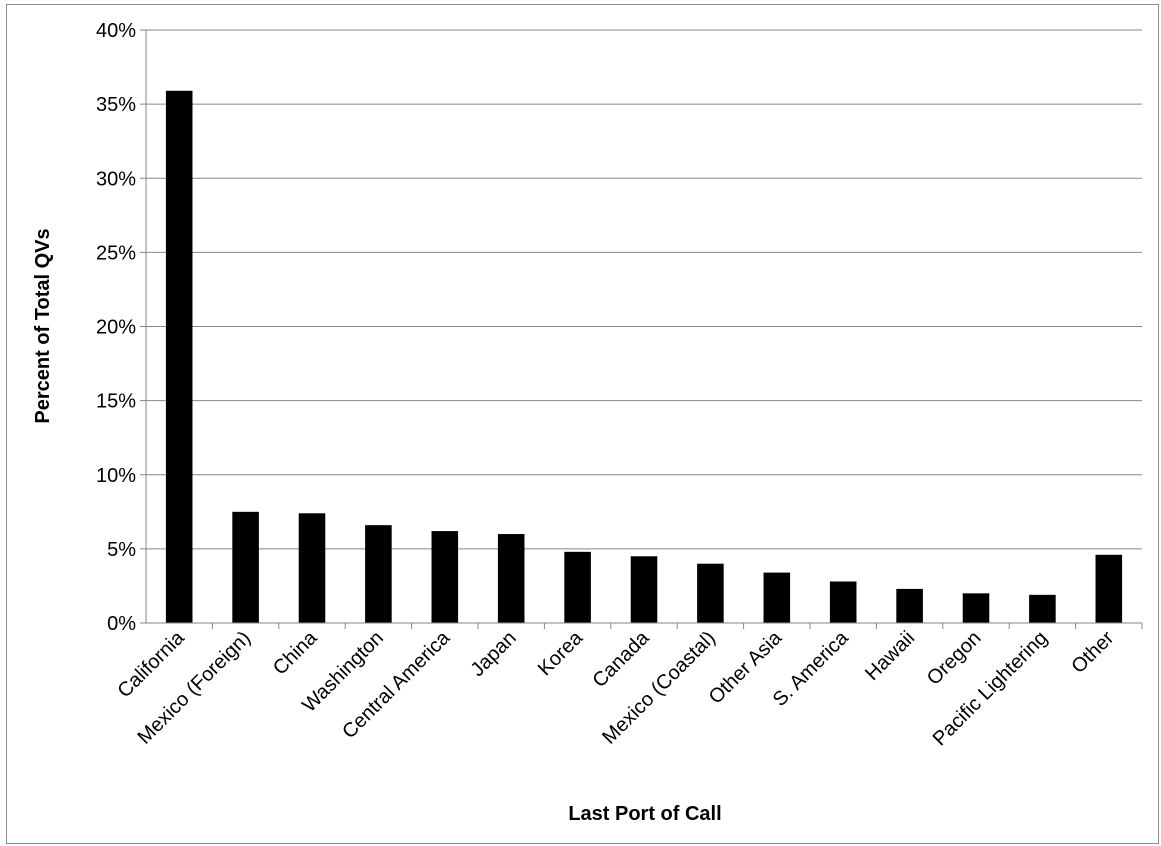 The image size is (1161, 846). Describe the element at coordinates (659, 688) in the screenshot. I see `x-tick-label: Mexico (Coastal)` at that location.